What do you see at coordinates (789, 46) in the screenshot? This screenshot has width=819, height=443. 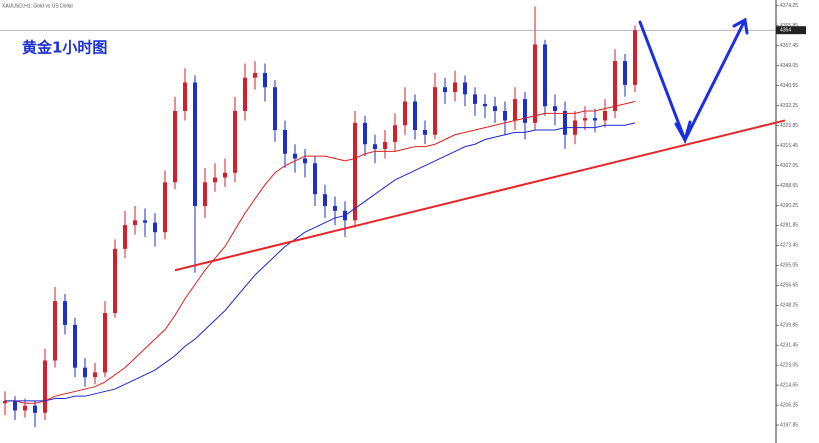 I see `y-tick-label: 4357.45` at bounding box center [789, 46].